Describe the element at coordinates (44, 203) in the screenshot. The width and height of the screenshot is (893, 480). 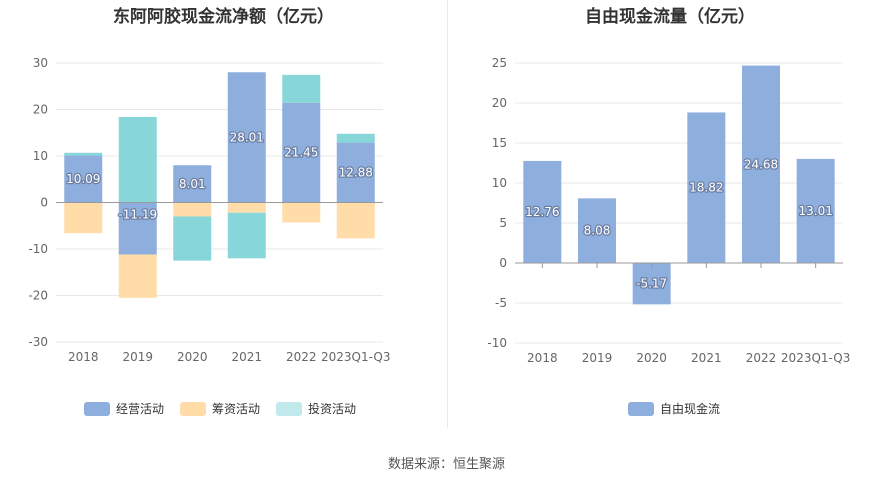
I see `y-tick-left: 0` at that location.